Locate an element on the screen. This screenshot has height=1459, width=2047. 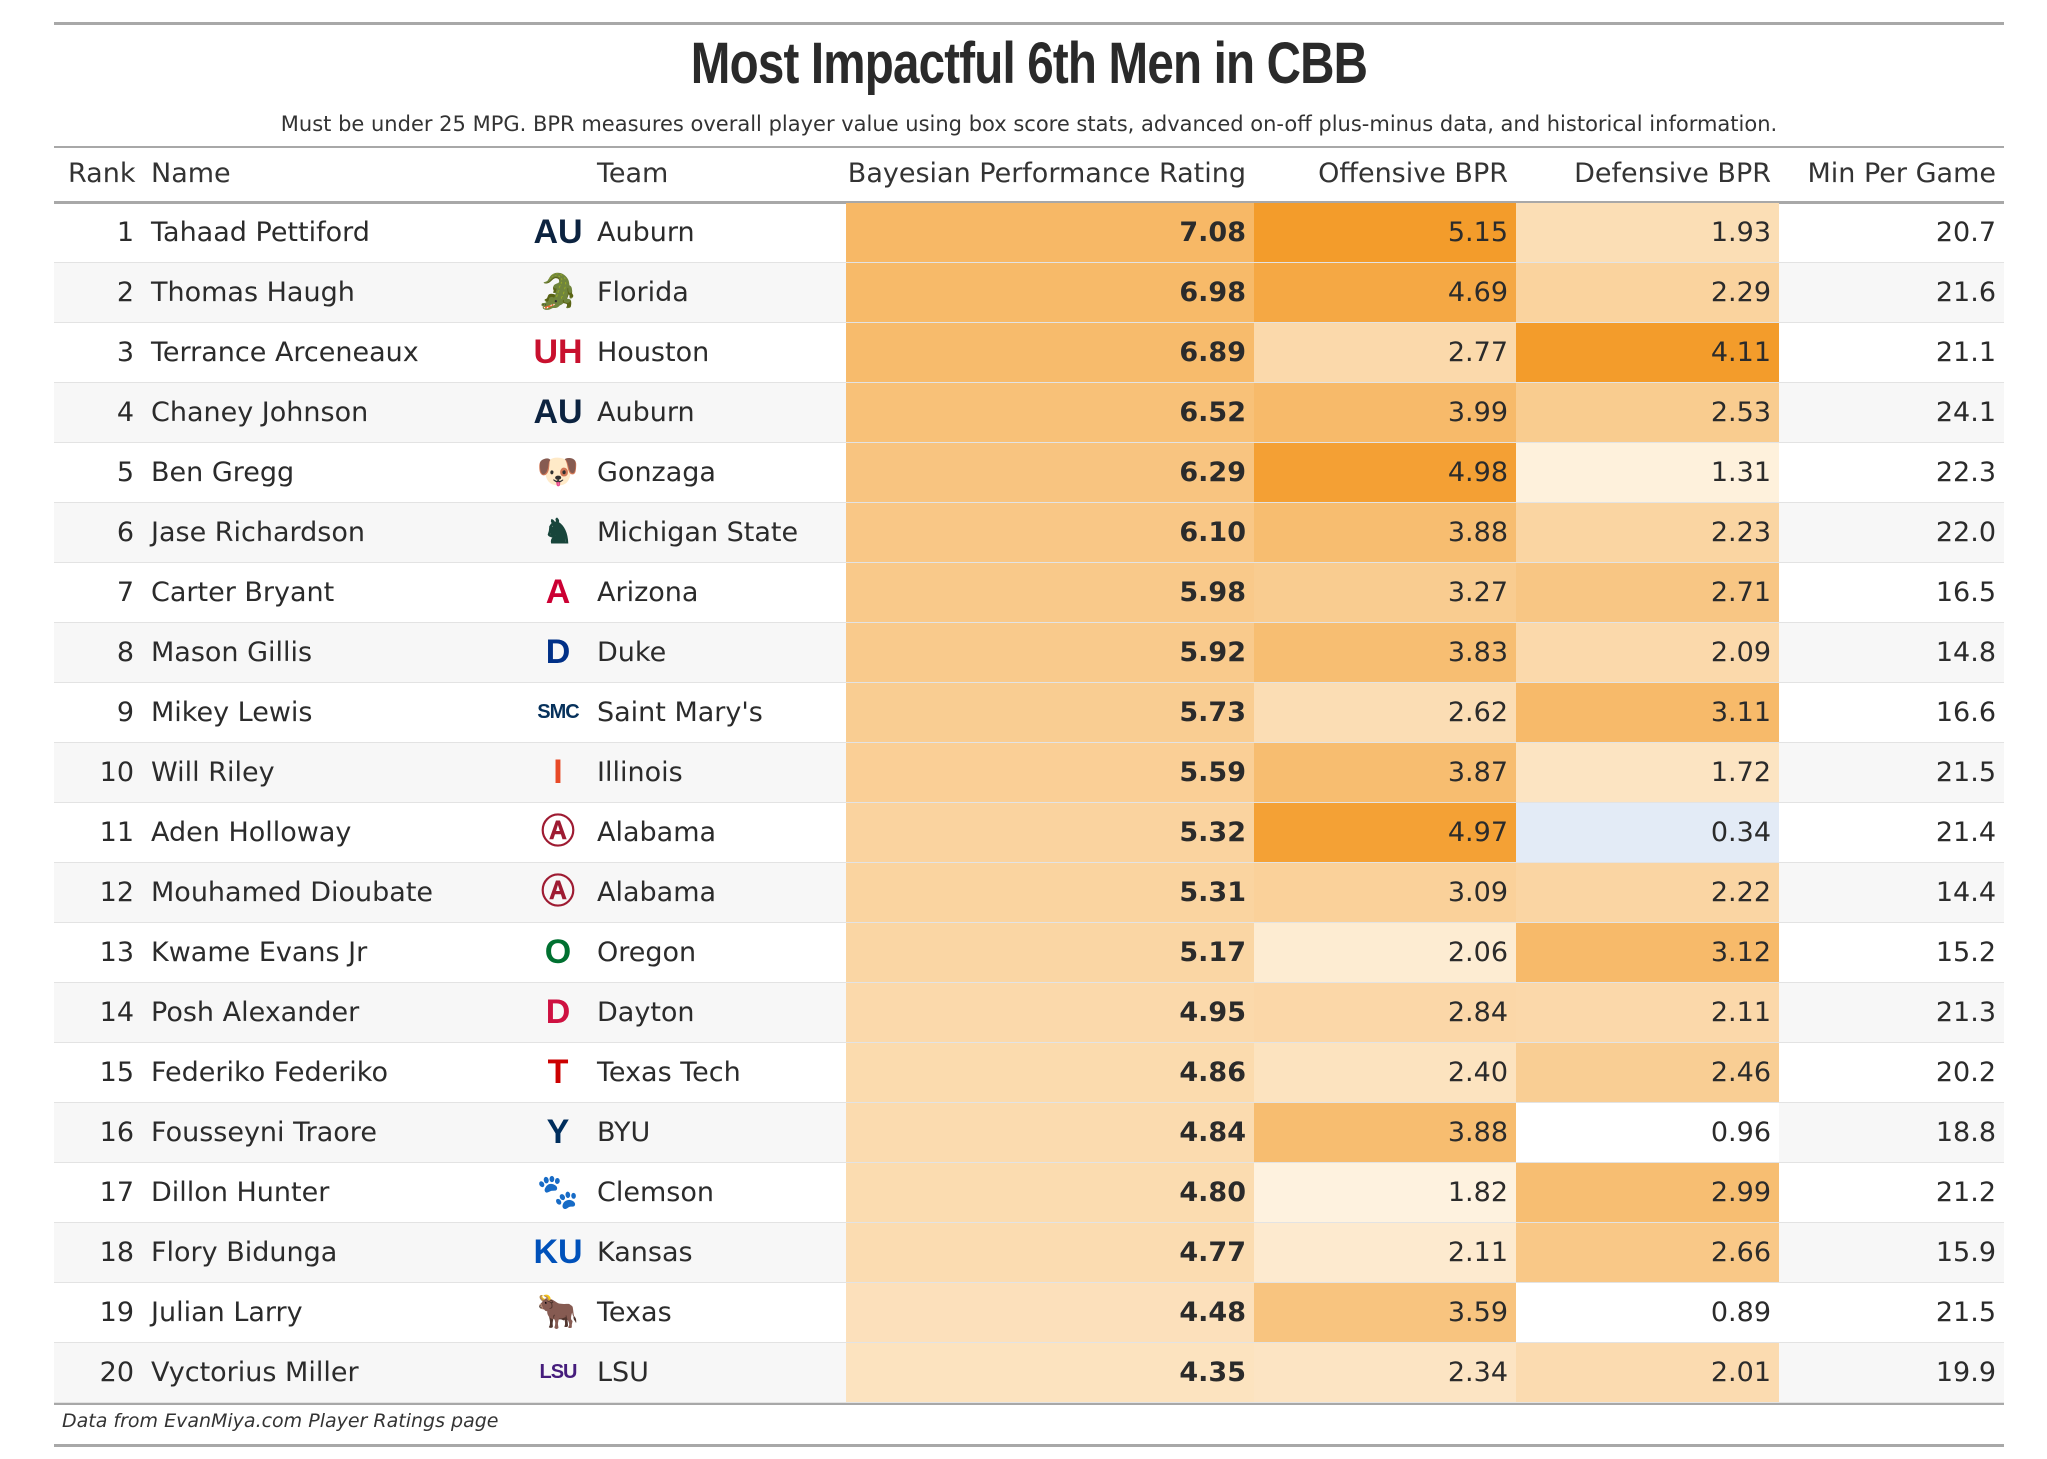
minutes-per-game-cell: 16.5 is located at coordinates (1965, 592).